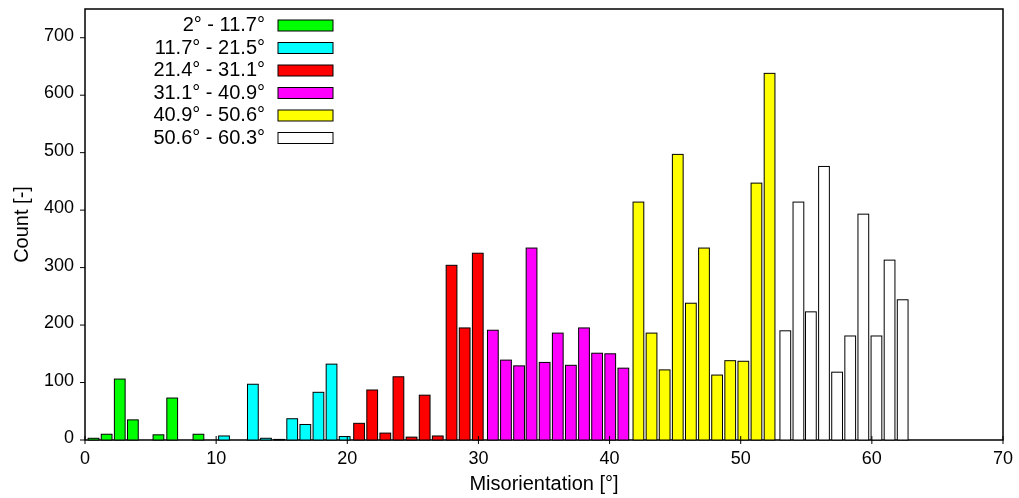  What do you see at coordinates (1003, 458) in the screenshot?
I see `x-tick-label: 70` at bounding box center [1003, 458].